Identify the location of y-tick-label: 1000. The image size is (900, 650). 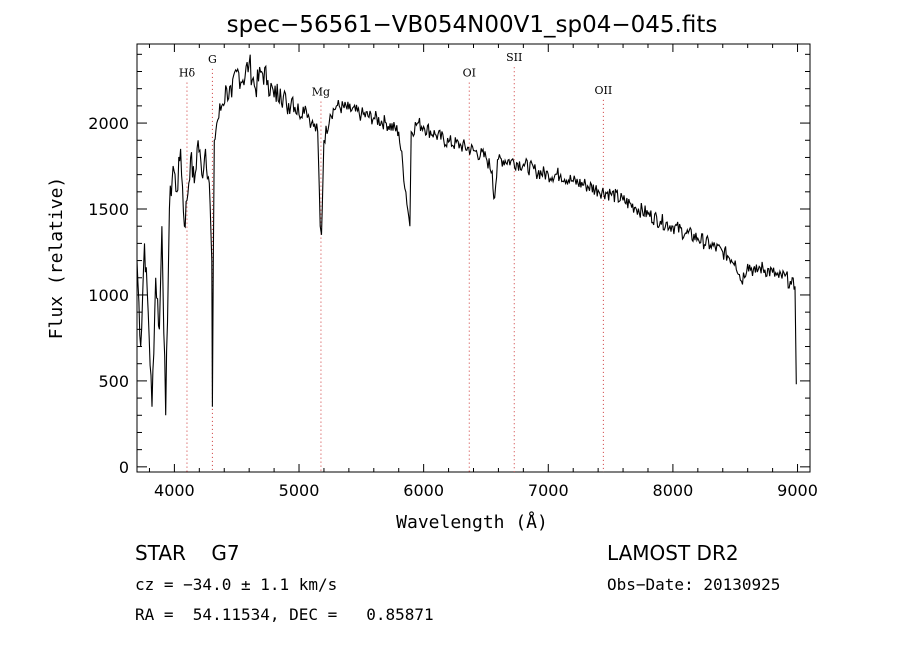
(108, 295).